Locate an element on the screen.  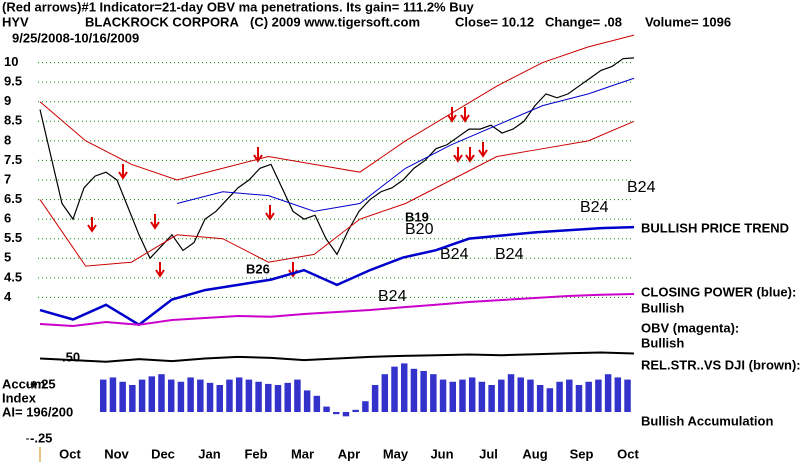
y-tick-label: 5 is located at coordinates (7, 257).